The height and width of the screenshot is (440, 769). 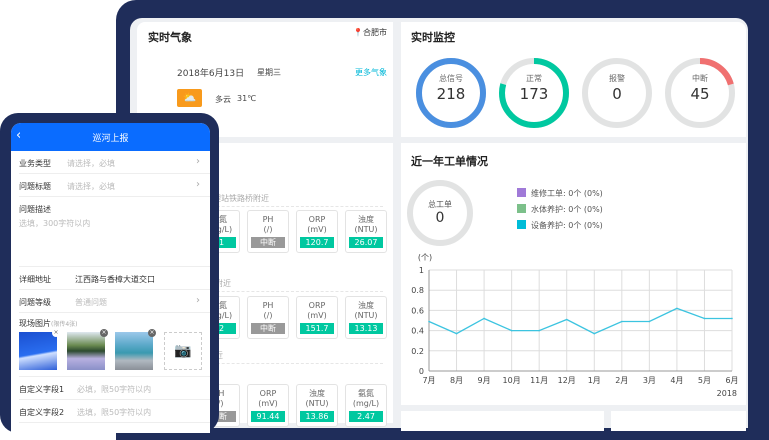 I want to click on sensor-card: ORP (mV) 151.7, so click(x=317, y=317).